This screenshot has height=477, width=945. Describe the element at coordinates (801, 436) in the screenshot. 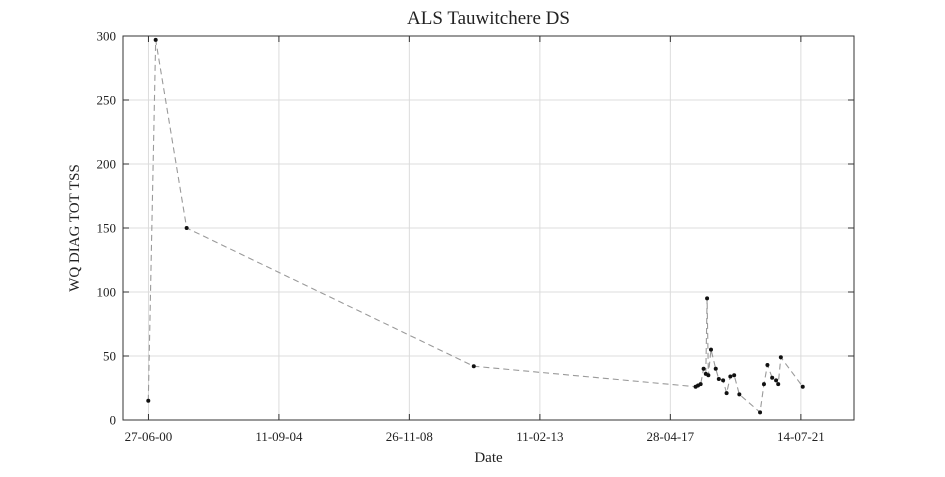

I see `x-tick-label: 14-07-21` at that location.